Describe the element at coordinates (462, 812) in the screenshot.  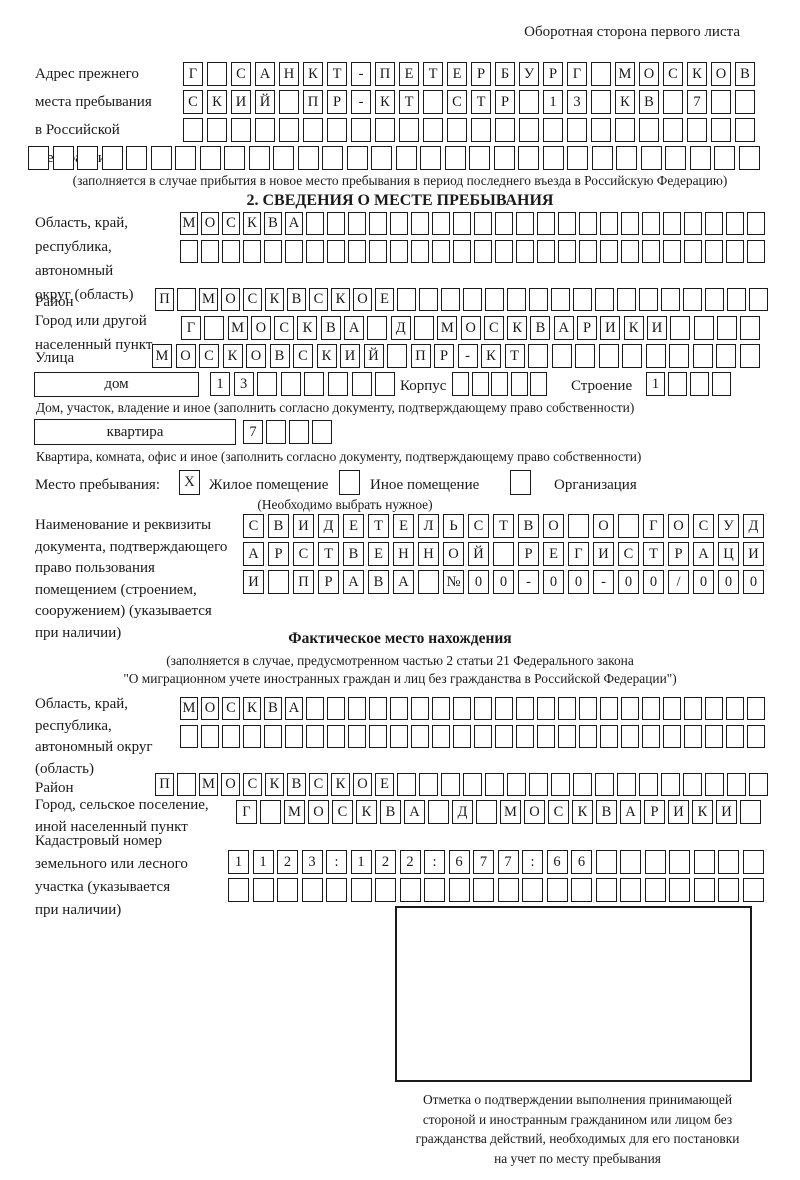
I see `grid-cell: Д` at that location.